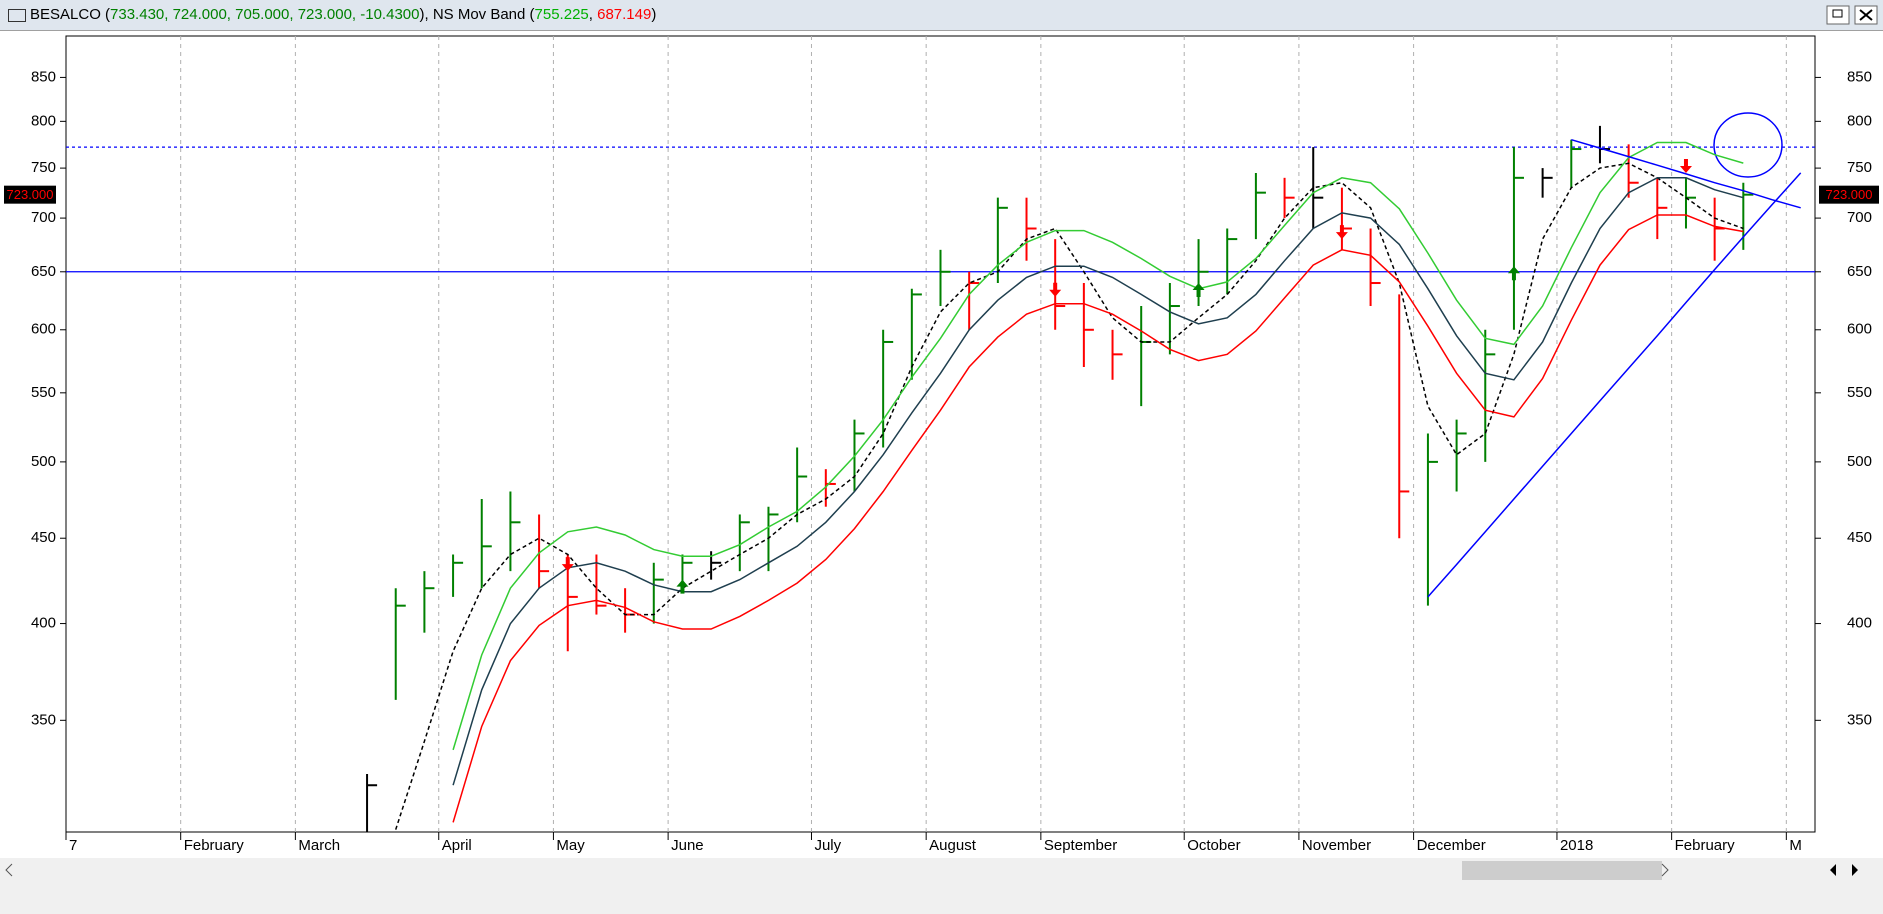 The width and height of the screenshot is (1883, 914). Describe the element at coordinates (827, 845) in the screenshot. I see `x-tick-label: July` at that location.